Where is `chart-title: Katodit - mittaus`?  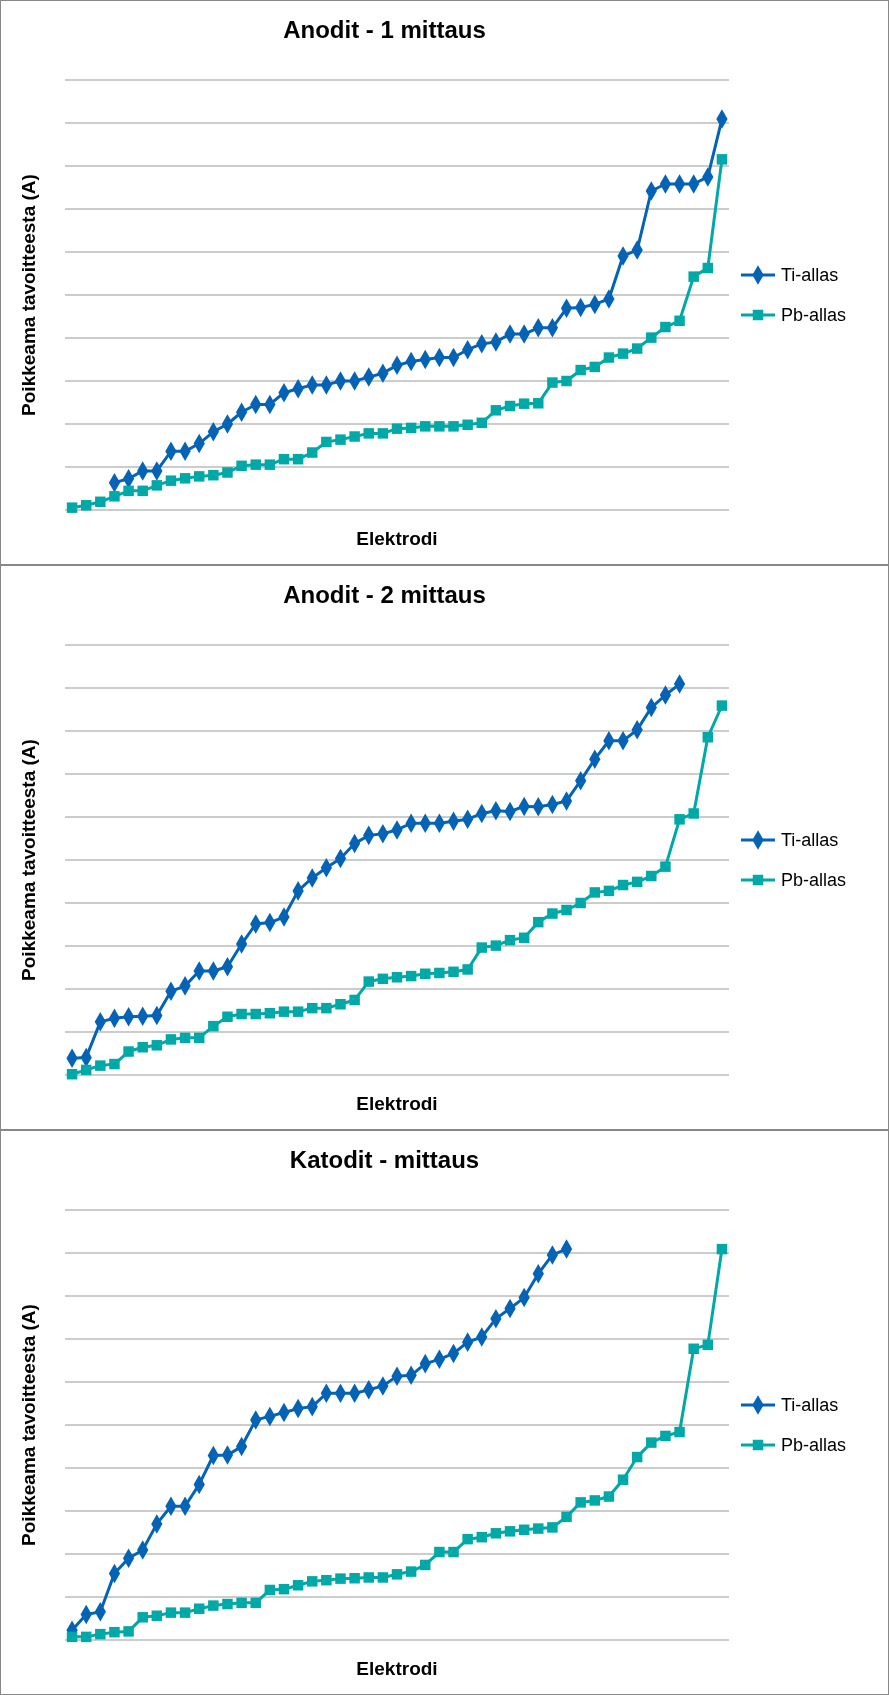 chart-title: Katodit - mittaus is located at coordinates (384, 1159).